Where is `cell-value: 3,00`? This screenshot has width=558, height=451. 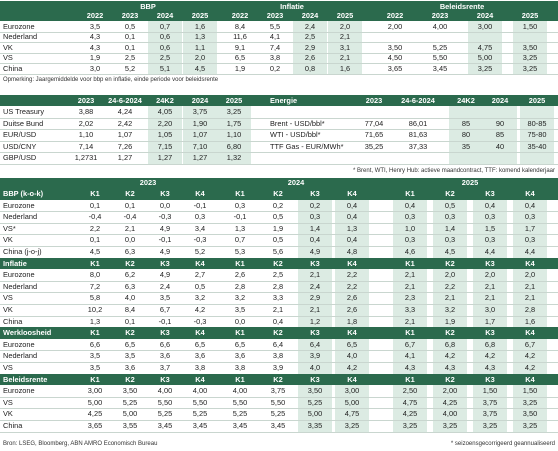 cell-value: 3,00 is located at coordinates (485, 26).